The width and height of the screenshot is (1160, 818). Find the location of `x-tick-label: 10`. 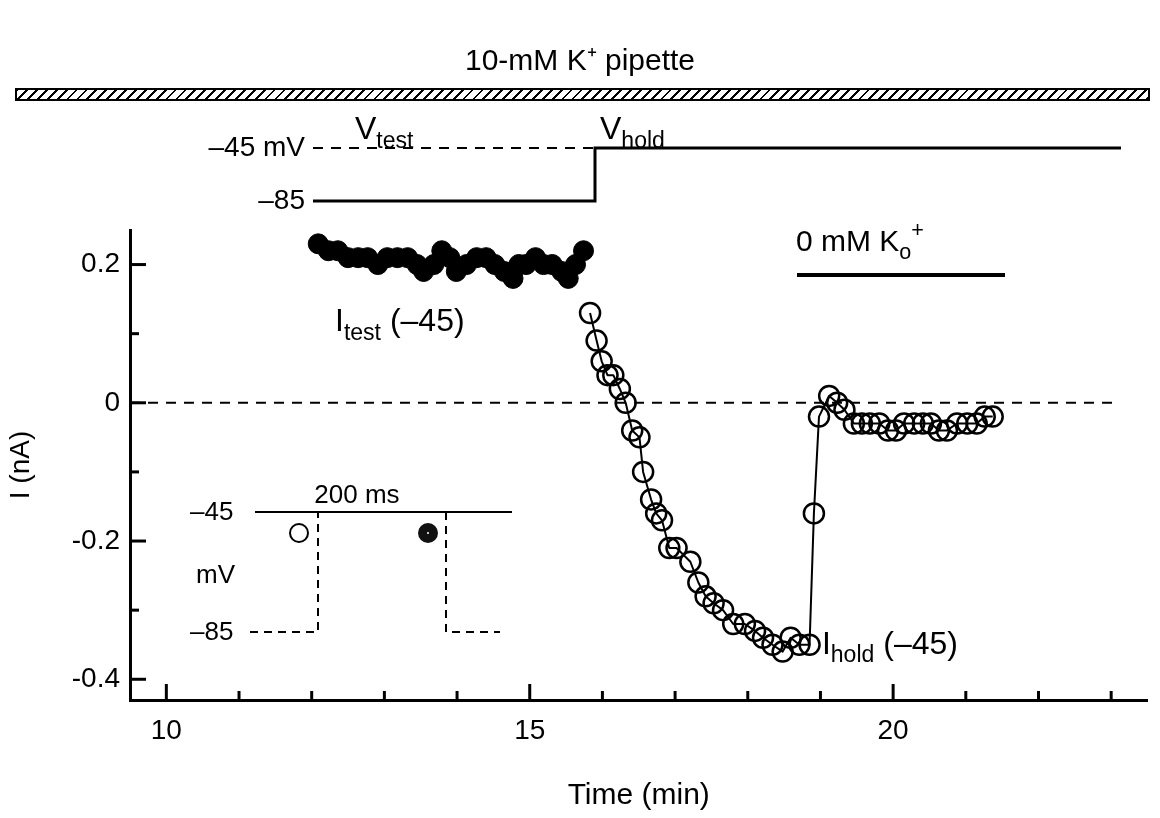

x-tick-label: 10 is located at coordinates (166, 729).